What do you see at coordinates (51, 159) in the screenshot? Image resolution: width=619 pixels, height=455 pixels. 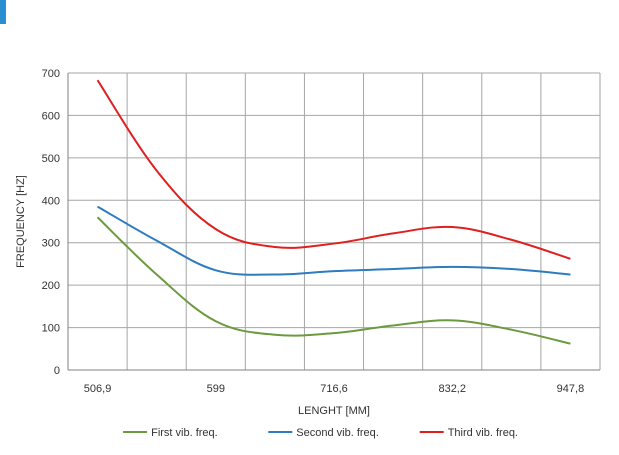 I see `y-tick-label: 500` at bounding box center [51, 159].